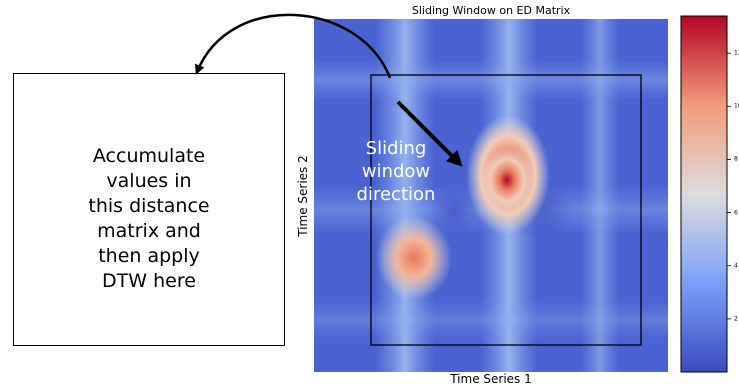 Image resolution: width=739 pixels, height=387 pixels. What do you see at coordinates (396, 171) in the screenshot?
I see `sliding-window-label: Sliding window direction` at bounding box center [396, 171].